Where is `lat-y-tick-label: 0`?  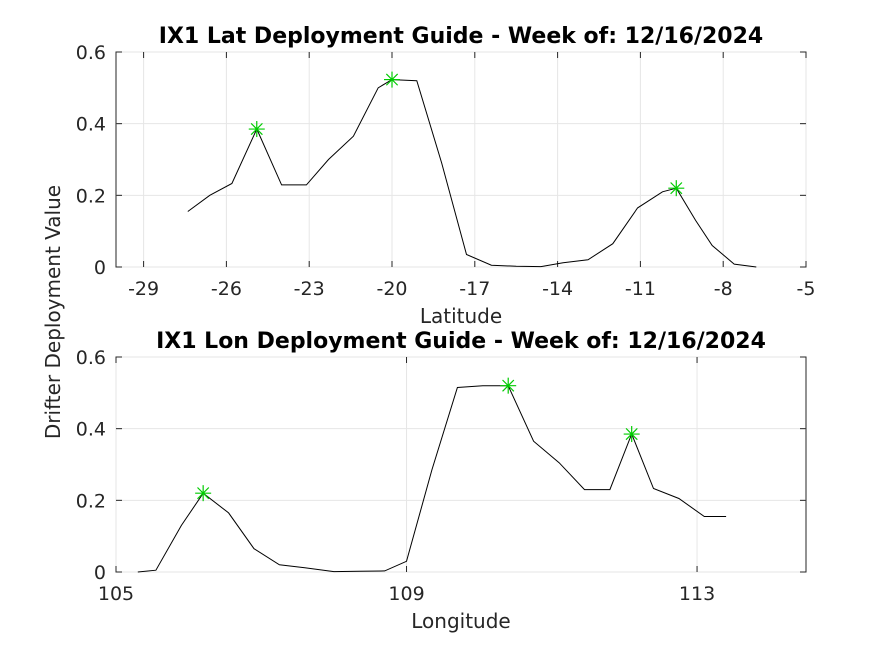
lat-y-tick-label: 0 is located at coordinates (100, 268).